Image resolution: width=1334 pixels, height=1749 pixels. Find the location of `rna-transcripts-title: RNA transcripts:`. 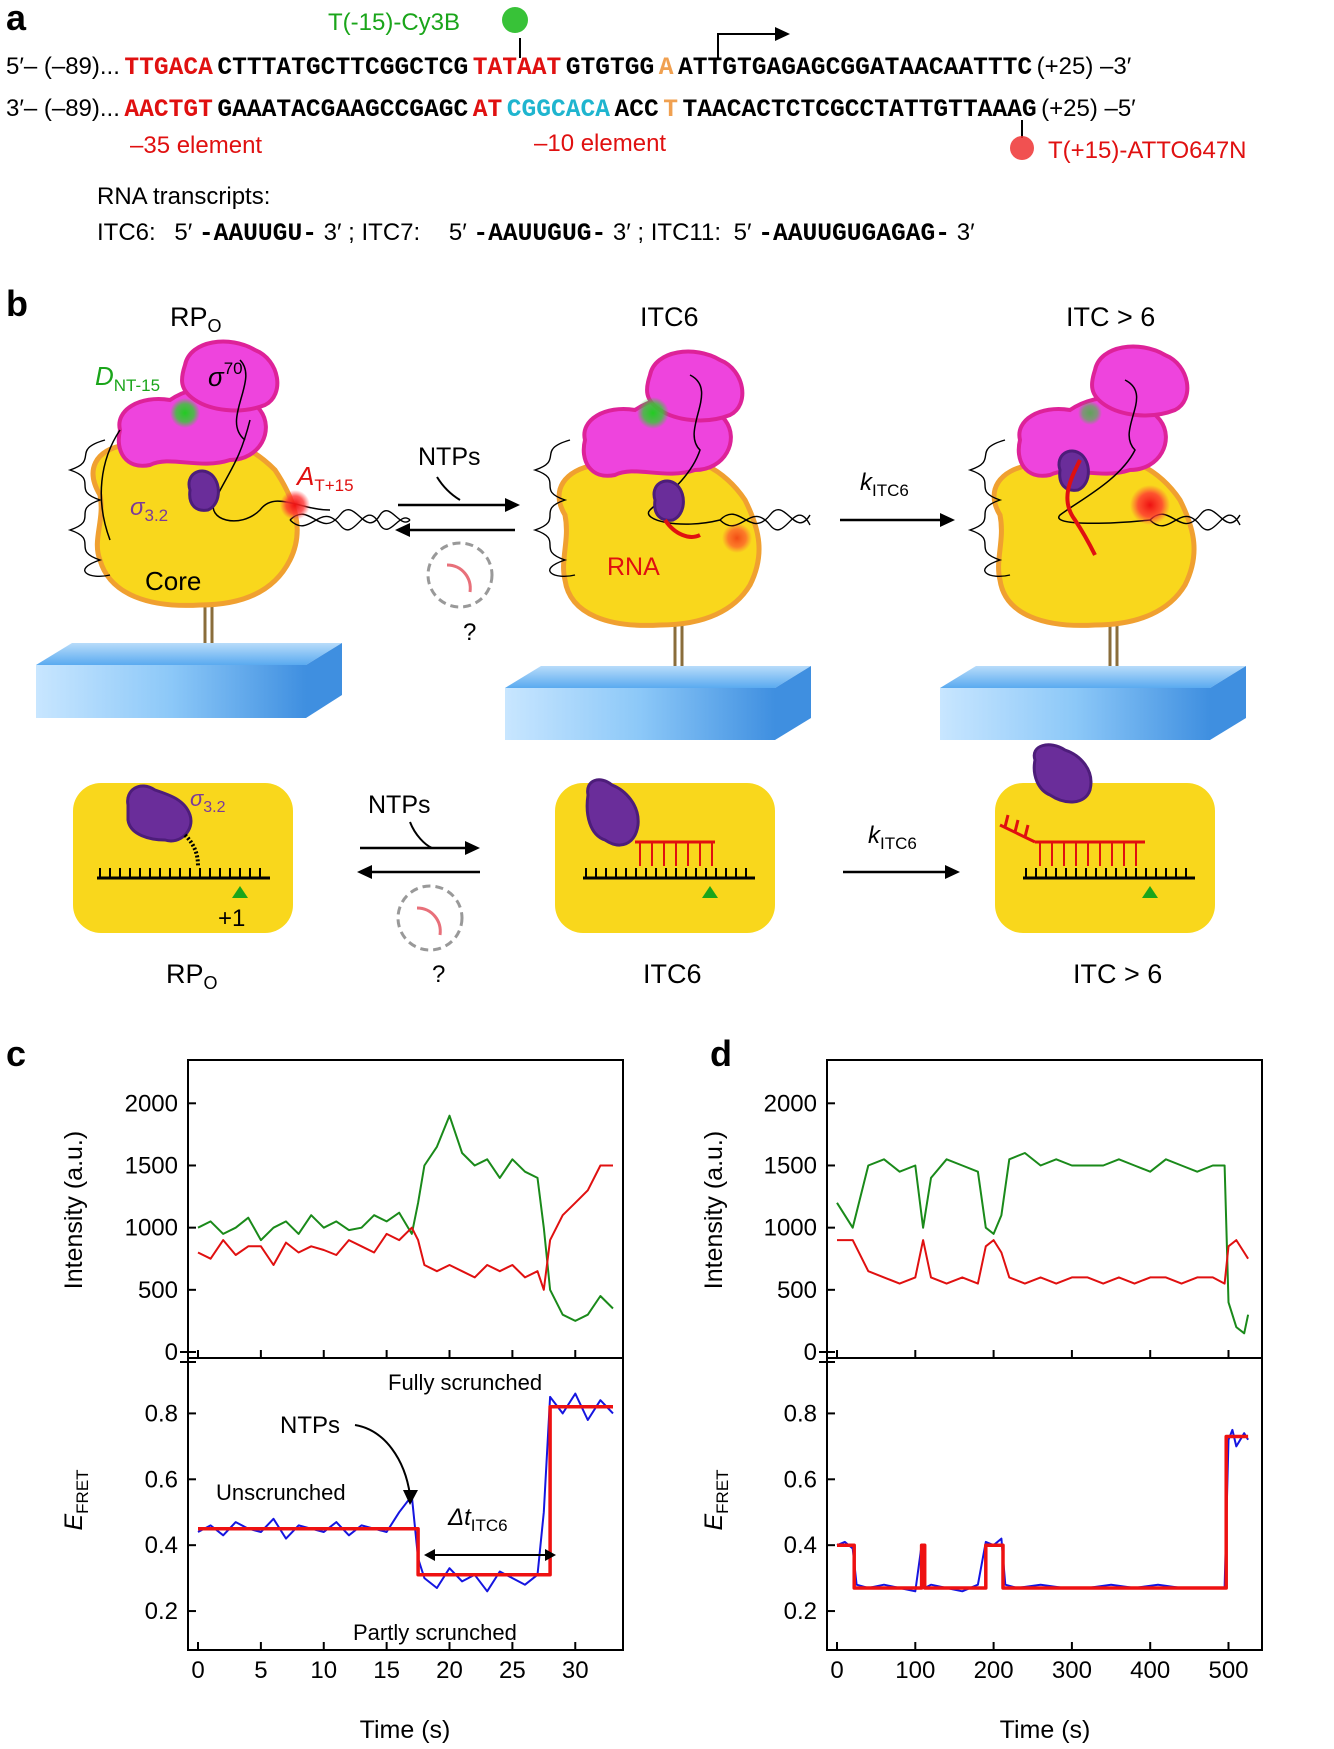

rna-transcripts-title: RNA transcripts: is located at coordinates (183, 196).